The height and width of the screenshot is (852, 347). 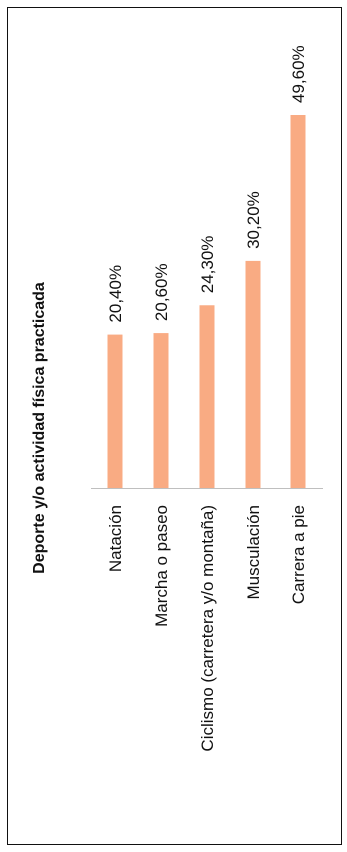 I want to click on category-label-2: Marcha o paseo, so click(x=161, y=566).